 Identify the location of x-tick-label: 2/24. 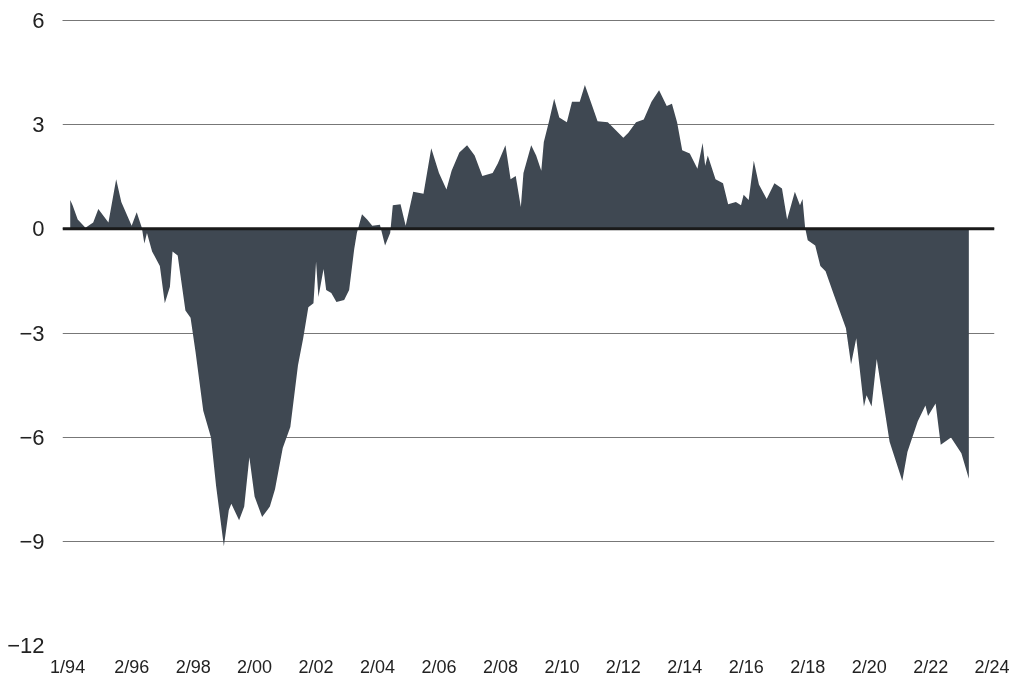
(992, 666).